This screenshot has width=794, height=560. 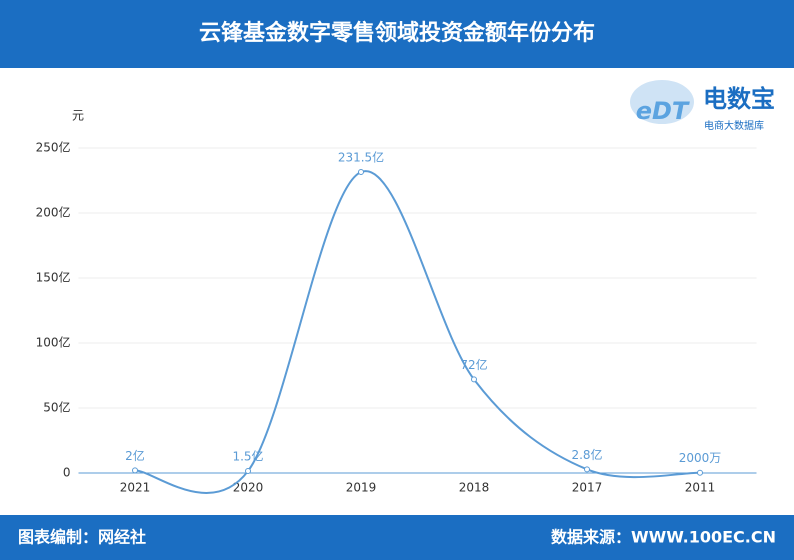 I want to click on data-label: 231.5亿, so click(x=361, y=157).